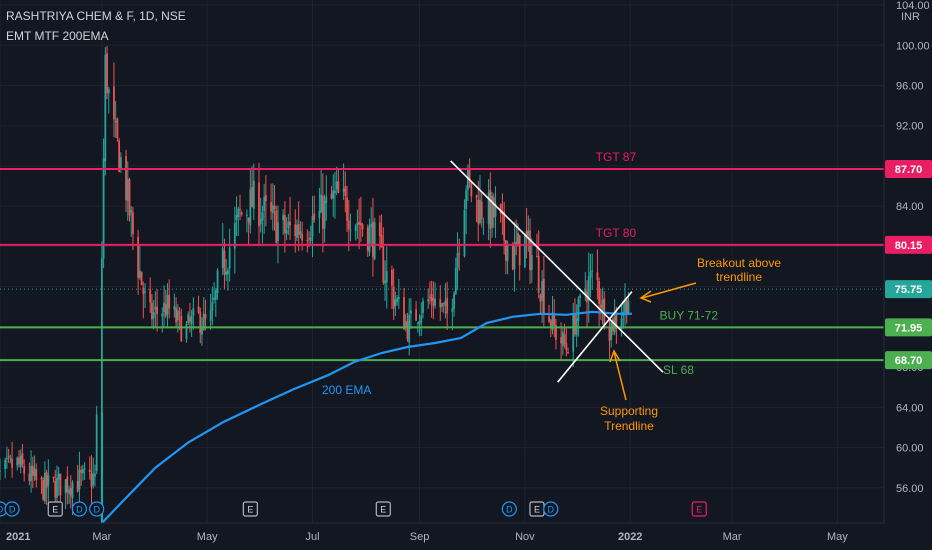 Image resolution: width=932 pixels, height=550 pixels. I want to click on y-tick-label: 92.00, so click(910, 127).